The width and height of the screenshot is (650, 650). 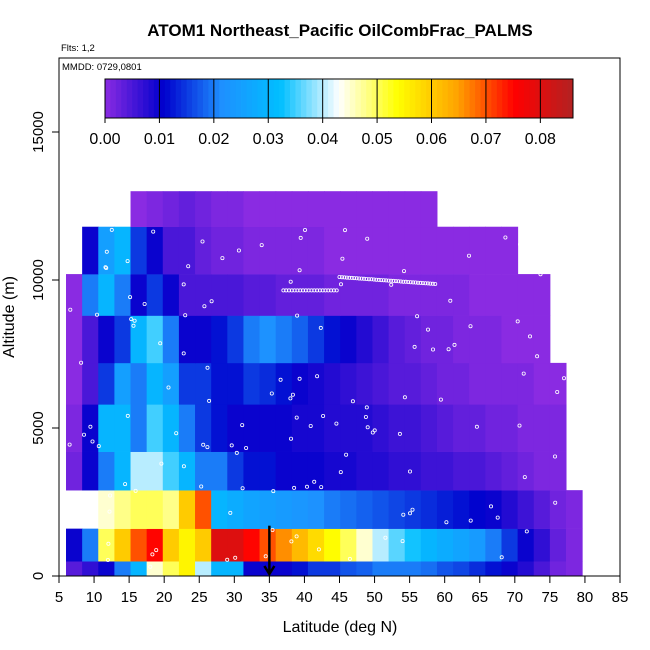 What do you see at coordinates (38, 576) in the screenshot?
I see `y-tick-label: 0` at bounding box center [38, 576].